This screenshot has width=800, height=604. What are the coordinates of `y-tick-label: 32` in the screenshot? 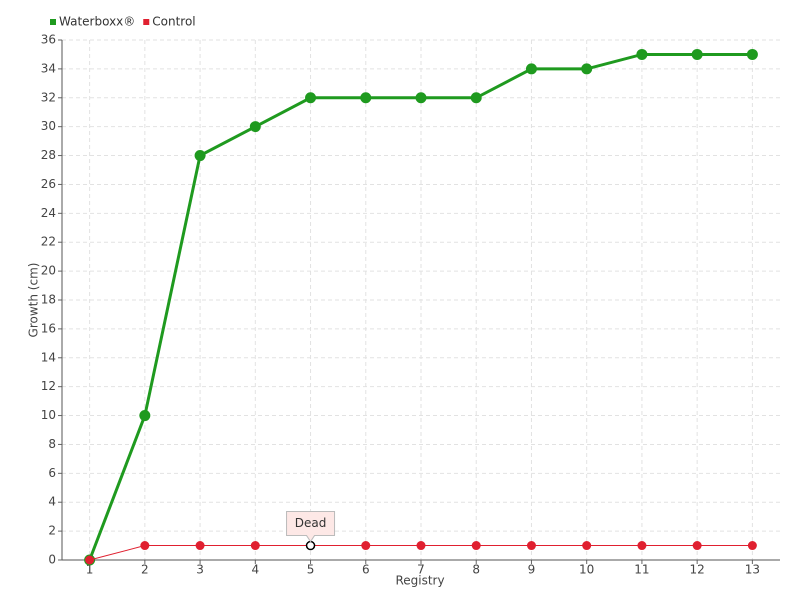 It's located at (48, 97).